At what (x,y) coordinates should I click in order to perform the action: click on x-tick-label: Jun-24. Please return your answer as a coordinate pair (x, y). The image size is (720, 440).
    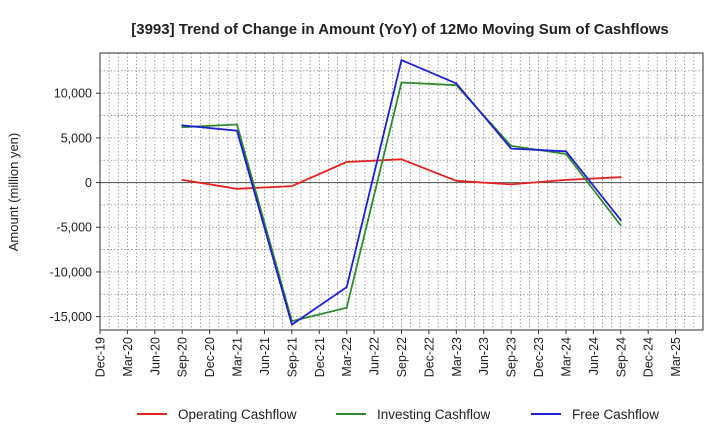
    Looking at the image, I should click on (594, 356).